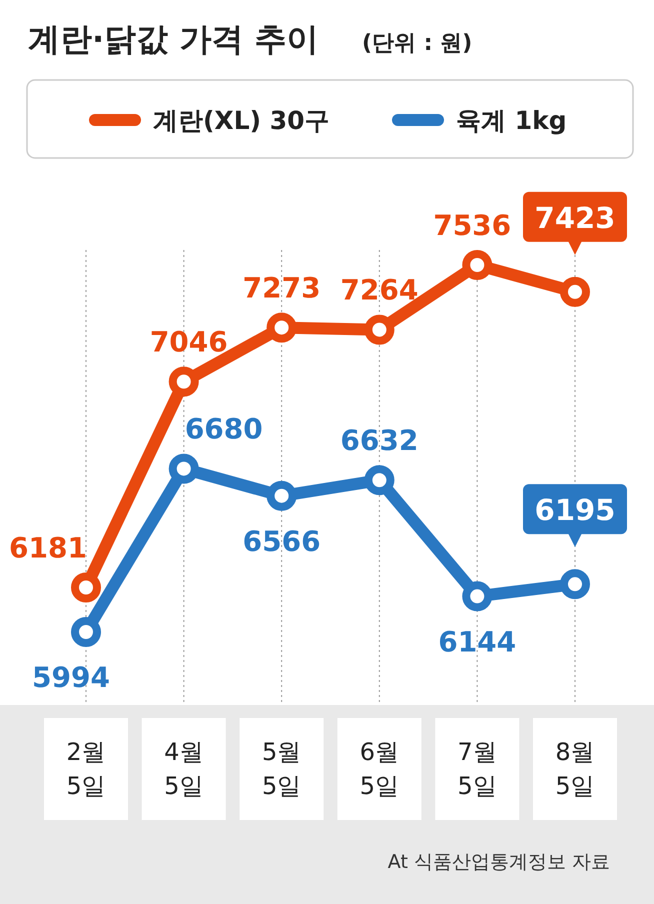 The width and height of the screenshot is (654, 904). Describe the element at coordinates (499, 862) in the screenshot. I see `text: At 식품산업통계정보 자료` at that location.